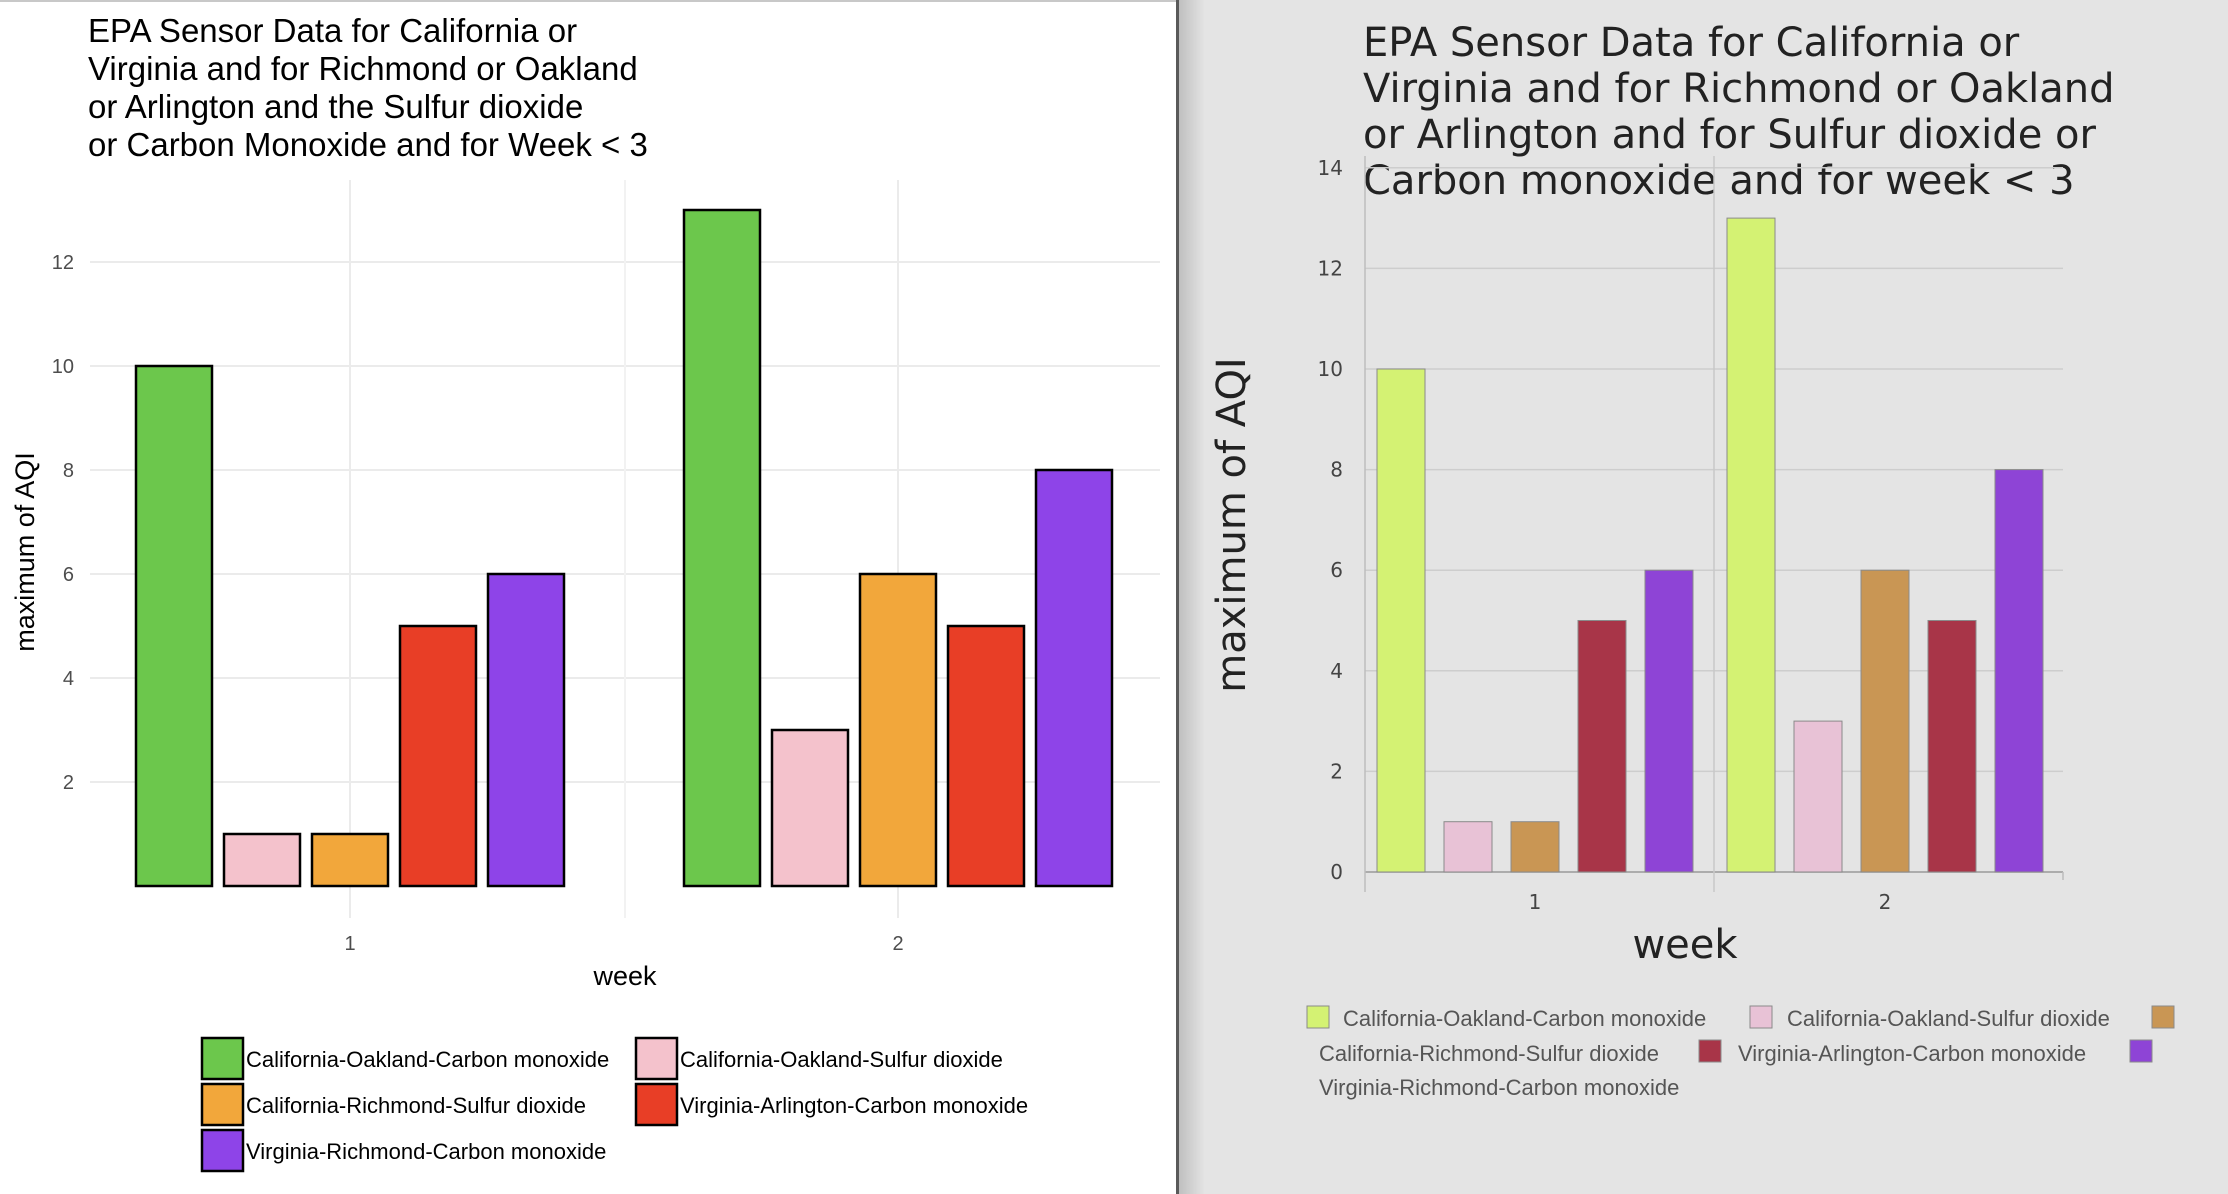 The height and width of the screenshot is (1194, 2228). I want to click on y-tick-labels: 2 4 6 8 10 12, so click(63, 523).